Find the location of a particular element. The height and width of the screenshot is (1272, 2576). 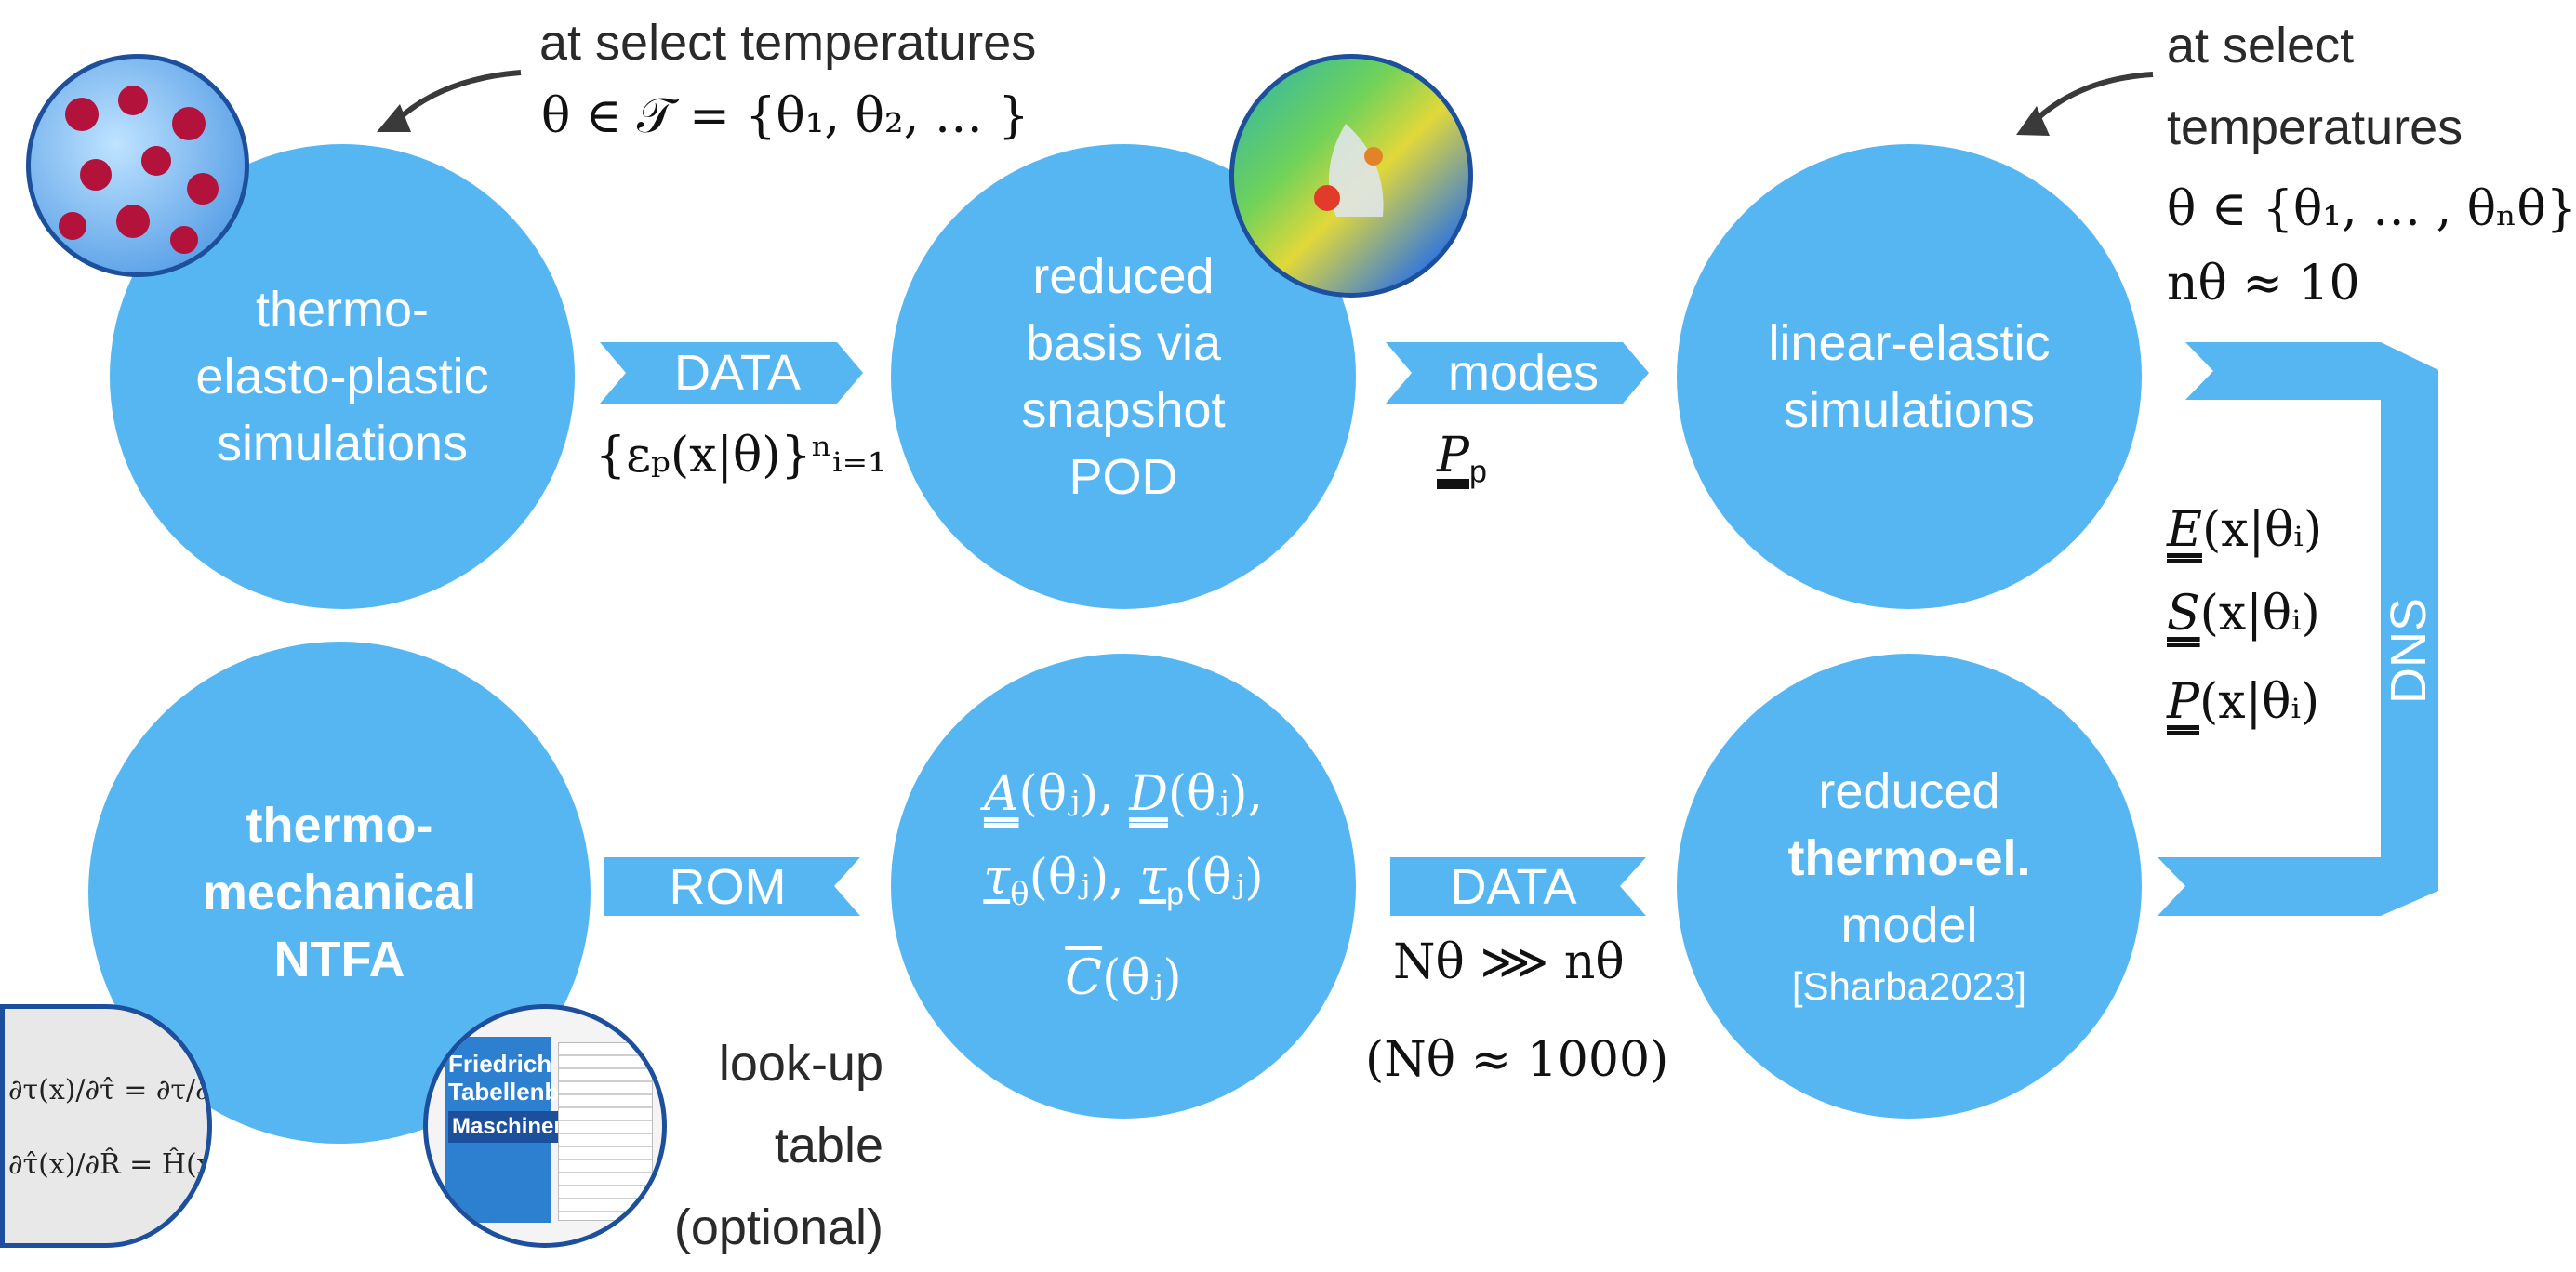

top-right-note-line-4: nθ ≈ 10 is located at coordinates (2263, 283).